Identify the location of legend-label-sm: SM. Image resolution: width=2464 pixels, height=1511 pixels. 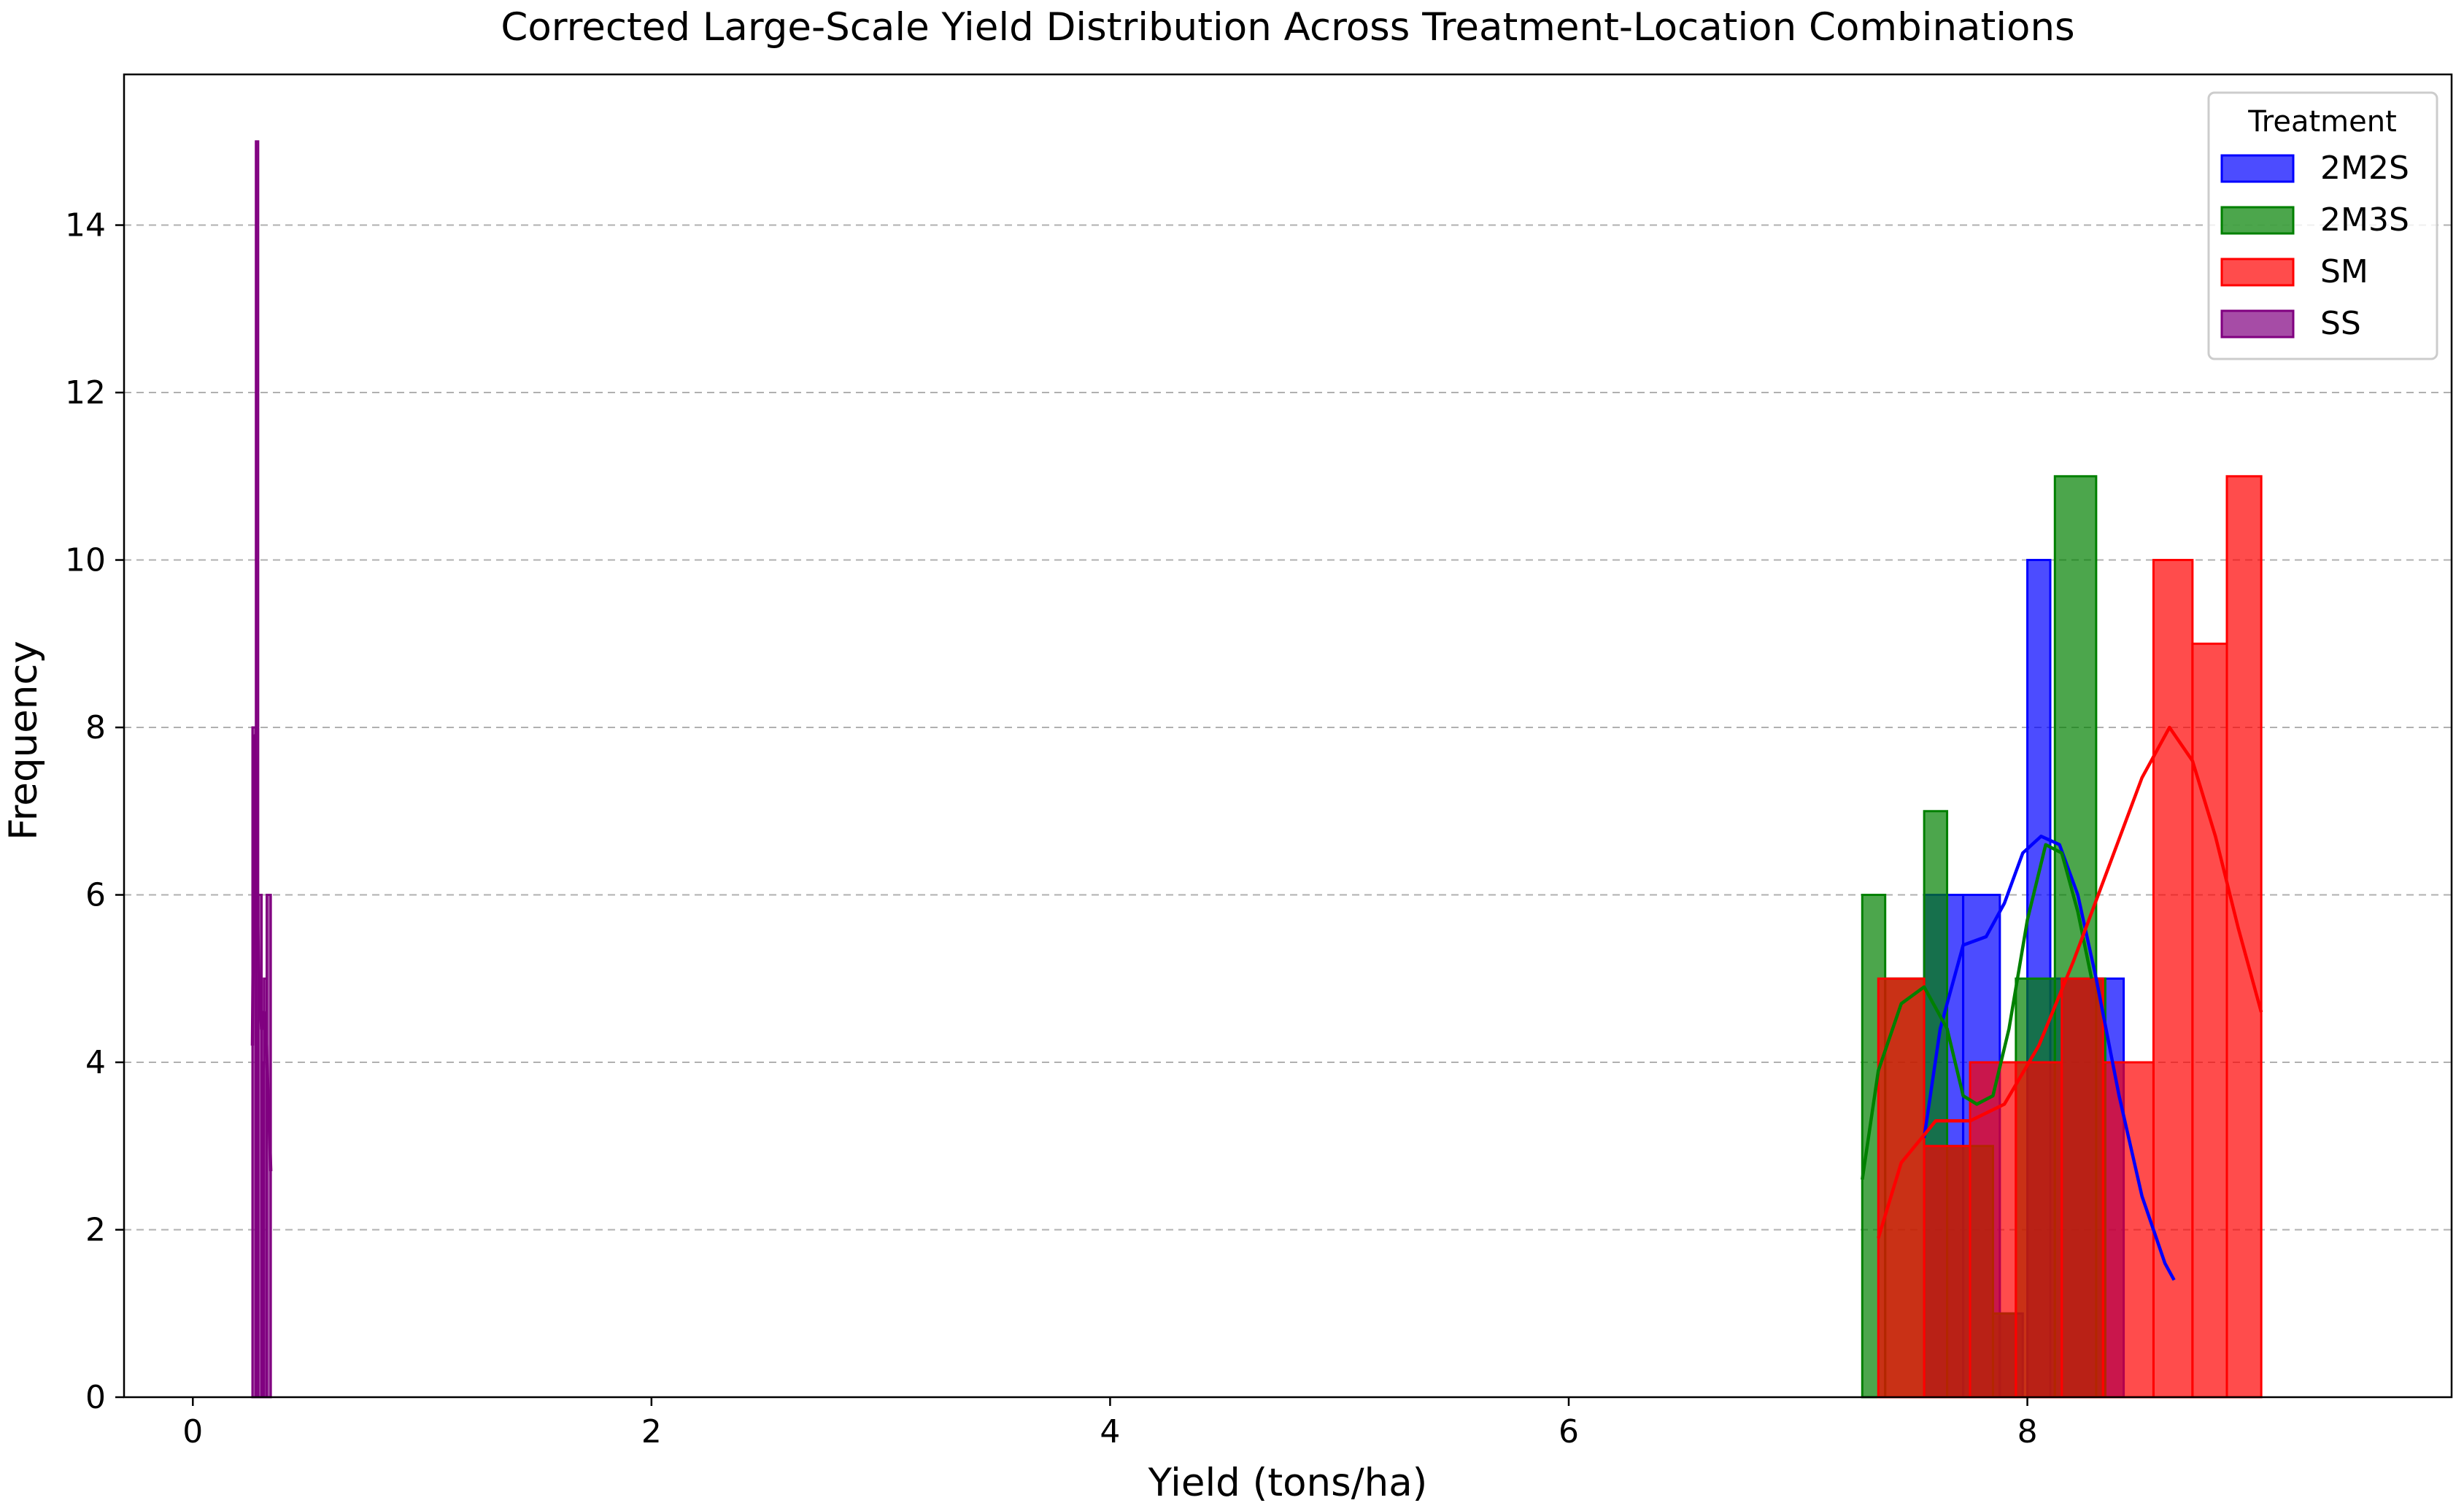
(2344, 271).